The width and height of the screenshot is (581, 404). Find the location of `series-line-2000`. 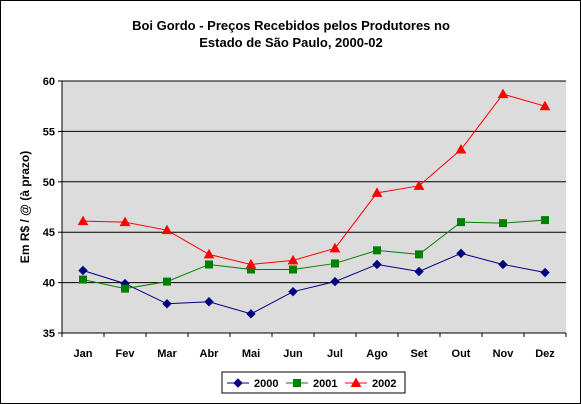

series-line-2000 is located at coordinates (314, 283).